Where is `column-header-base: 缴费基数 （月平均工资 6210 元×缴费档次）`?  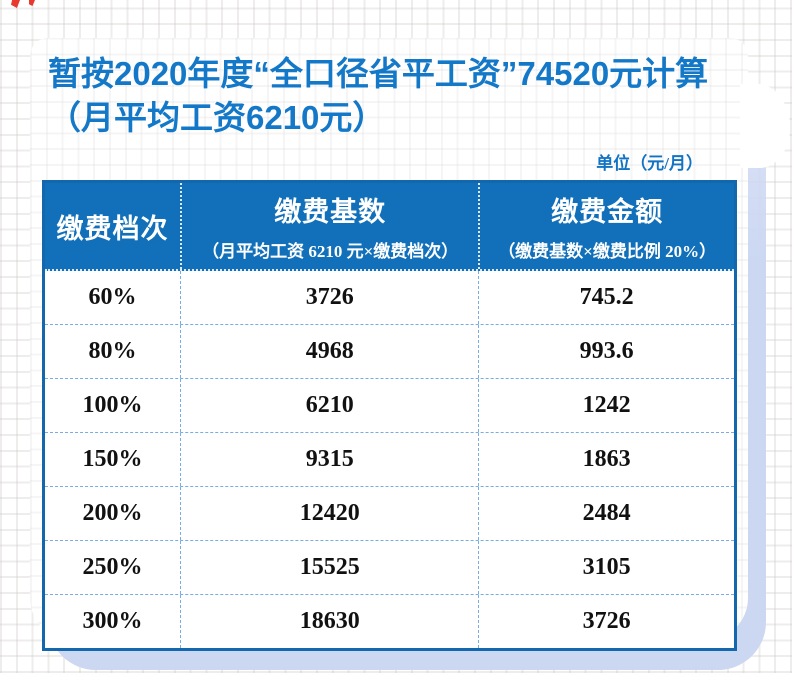
column-header-base: 缴费基数 （月平均工资 6210 元×缴费档次） is located at coordinates (329, 226).